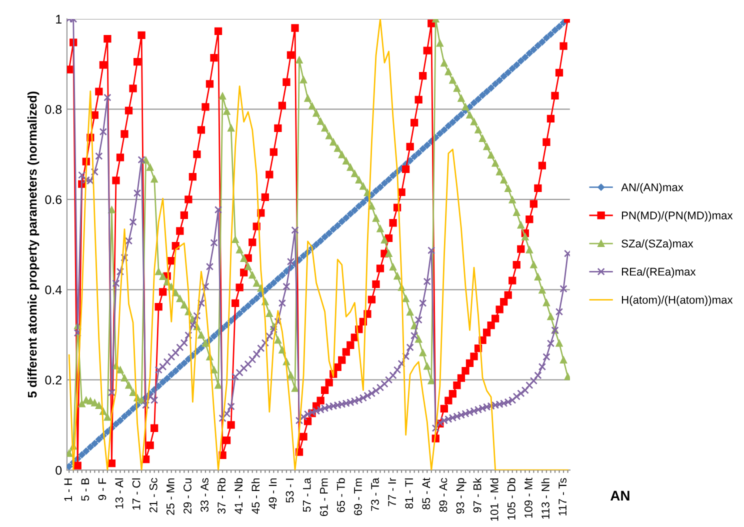 The height and width of the screenshot is (527, 744). Describe the element at coordinates (102, 489) in the screenshot. I see `x-tick-label: 9 - F` at that location.